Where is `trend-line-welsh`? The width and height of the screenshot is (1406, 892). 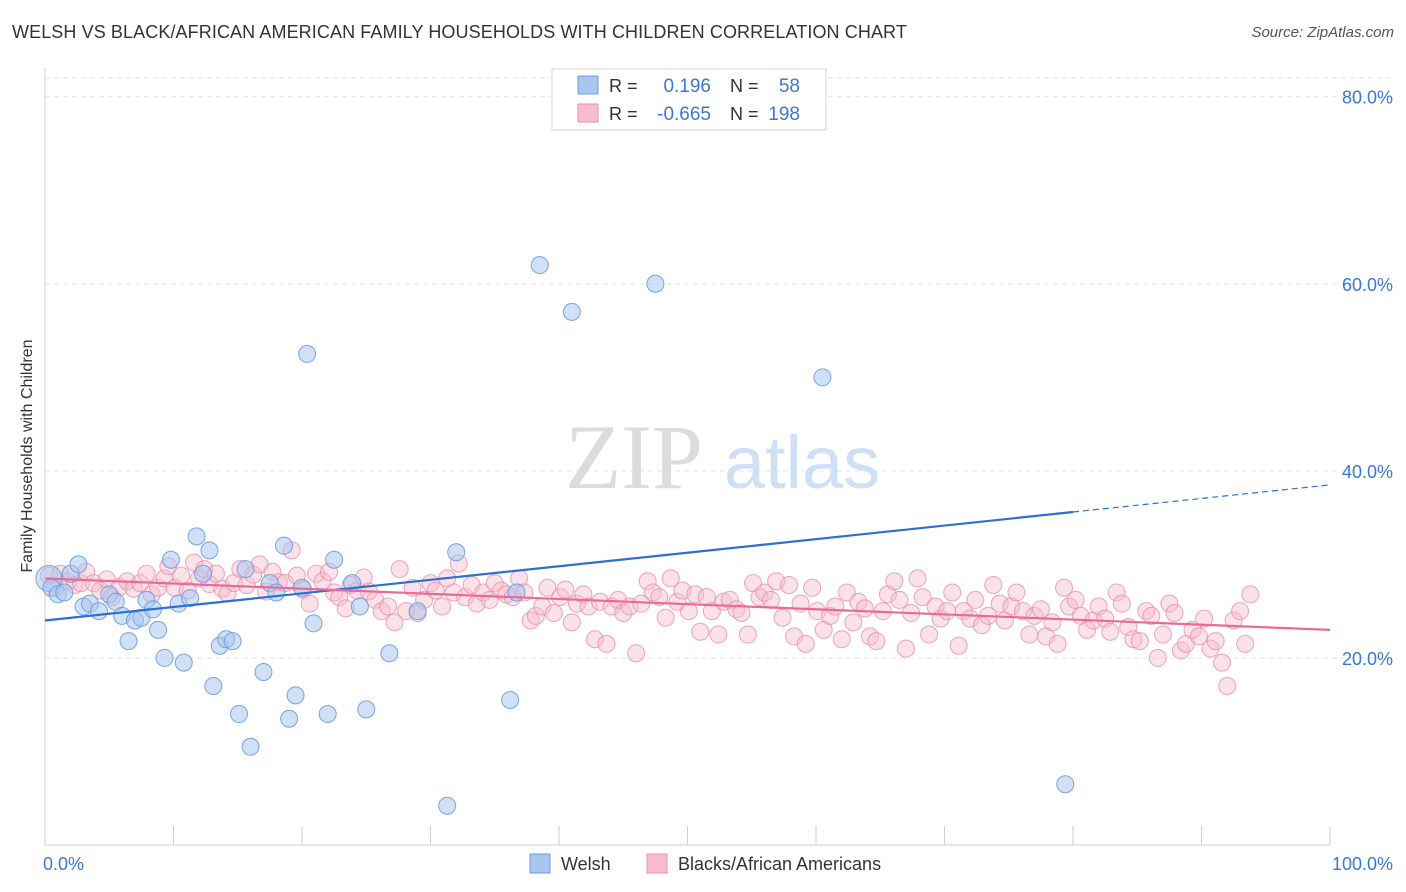
trend-line-welsh is located at coordinates (559, 566).